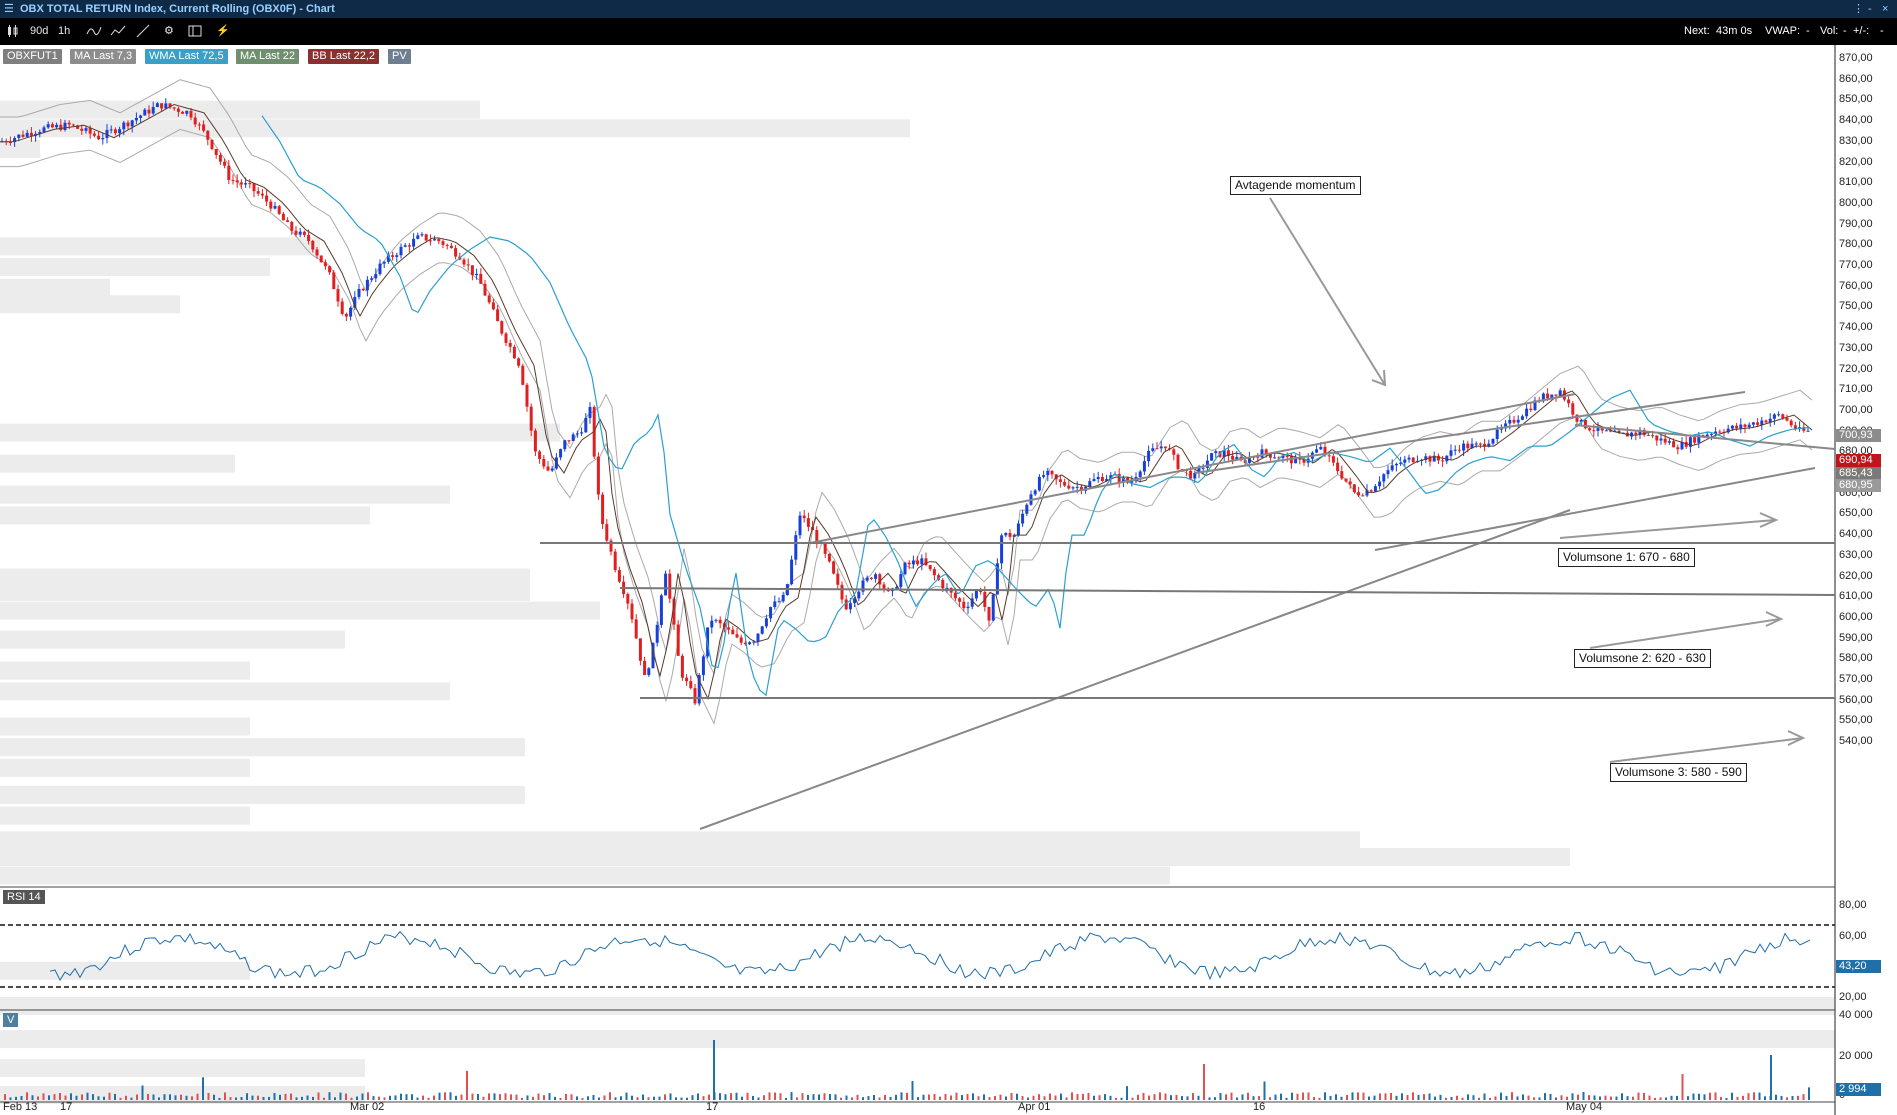 Image resolution: width=1897 pixels, height=1115 pixels. Describe the element at coordinates (32, 56) in the screenshot. I see `legend-obxfut1: OBXFUT1` at that location.